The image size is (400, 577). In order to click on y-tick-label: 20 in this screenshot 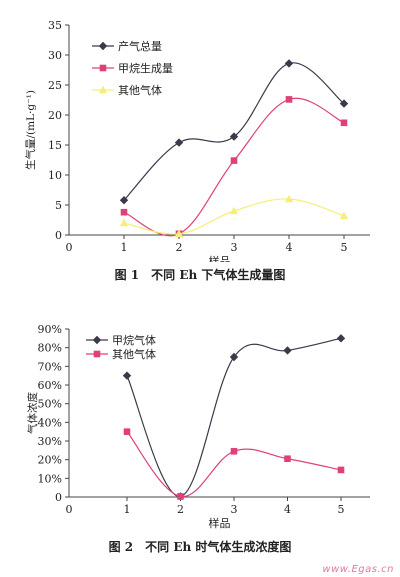, I will do `click(55, 115)`.